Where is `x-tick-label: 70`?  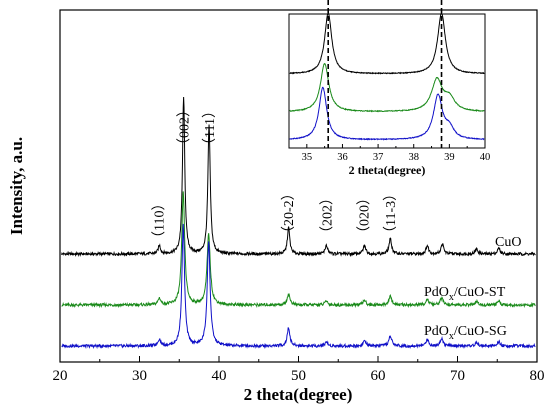
x-tick-label: 70 is located at coordinates (457, 376).